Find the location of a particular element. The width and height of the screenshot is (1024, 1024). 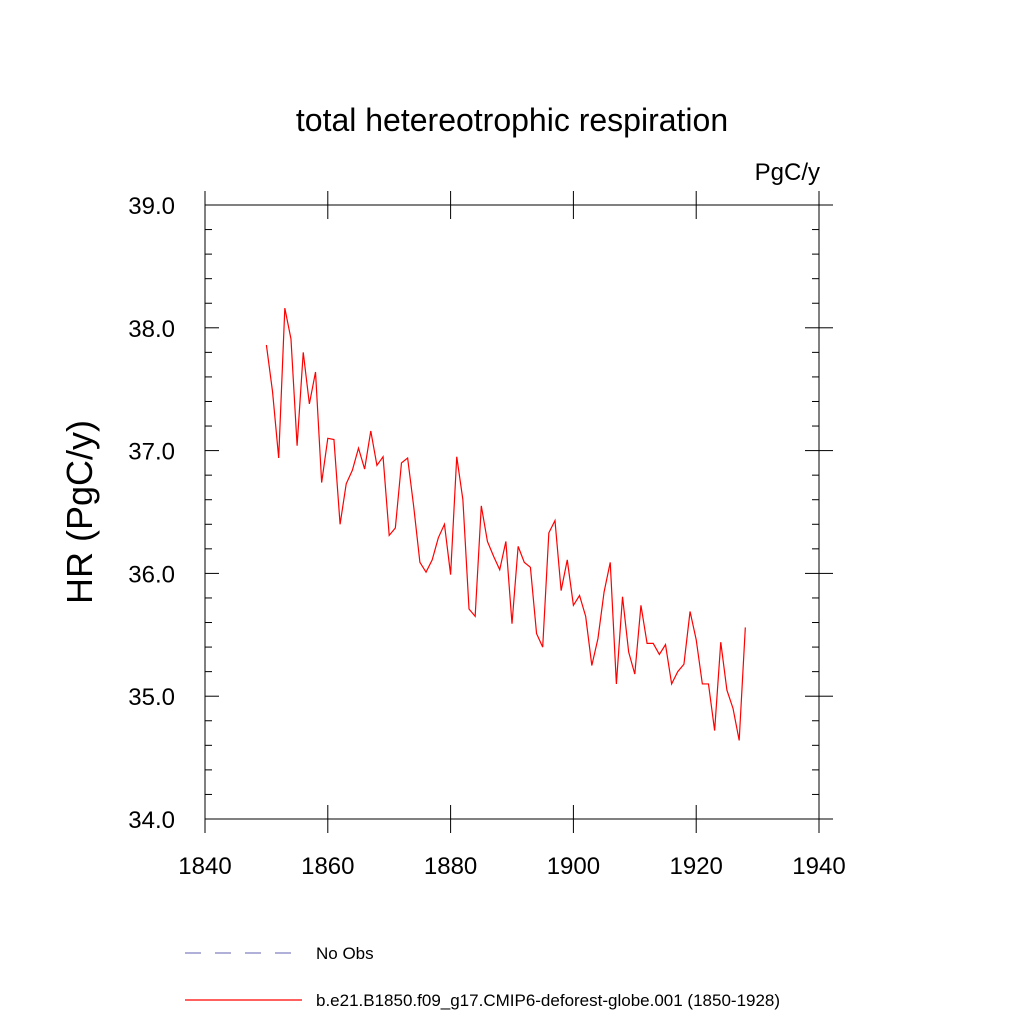

y-axis-label: HR (PgC/y) is located at coordinates (79, 512).